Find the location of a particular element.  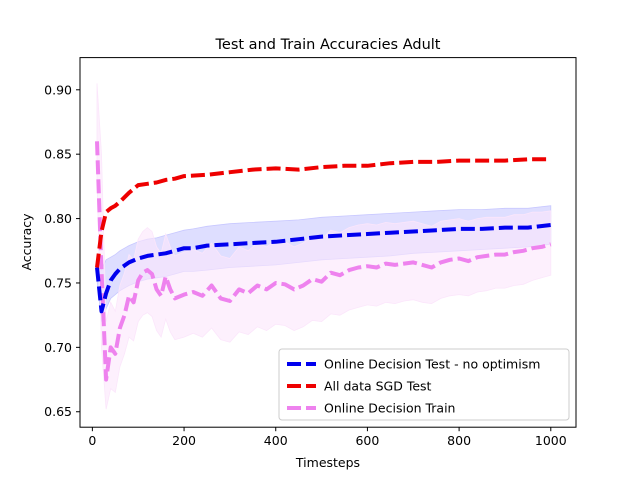

x-tick-label: 200 is located at coordinates (184, 440).